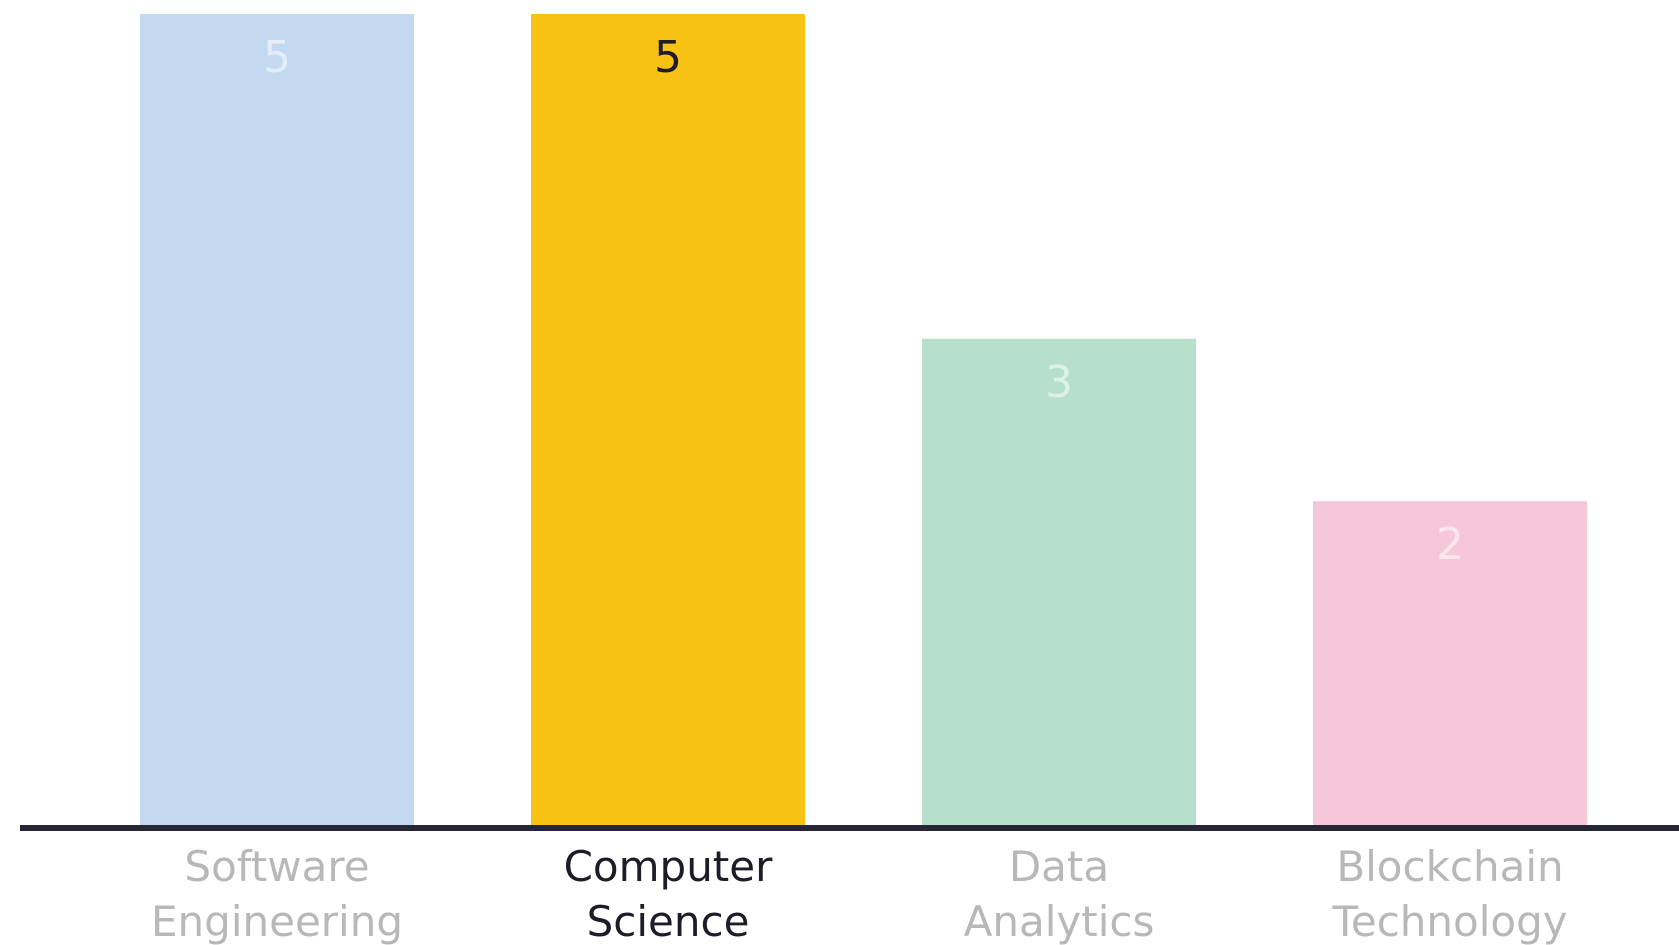 This screenshot has width=1679, height=945. What do you see at coordinates (1059, 382) in the screenshot?
I see `bar-value-label: 3` at bounding box center [1059, 382].